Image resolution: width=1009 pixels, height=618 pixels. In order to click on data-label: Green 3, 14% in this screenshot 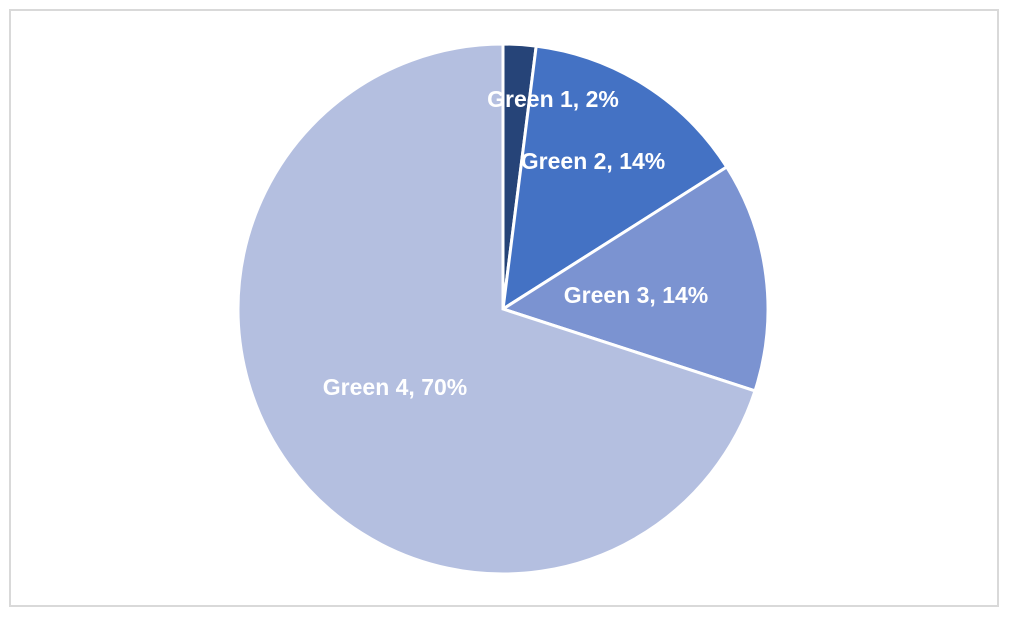, I will do `click(636, 295)`.